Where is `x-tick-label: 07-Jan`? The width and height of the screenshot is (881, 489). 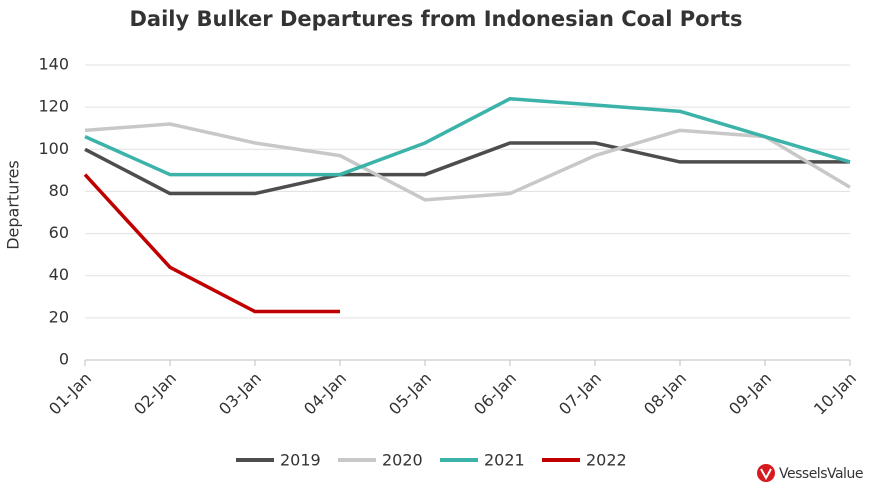 x-tick-label: 07-Jan is located at coordinates (580, 394).